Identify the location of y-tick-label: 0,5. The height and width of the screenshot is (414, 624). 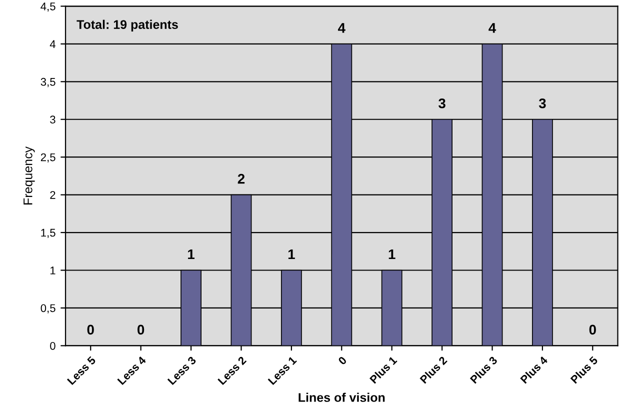
(48, 309).